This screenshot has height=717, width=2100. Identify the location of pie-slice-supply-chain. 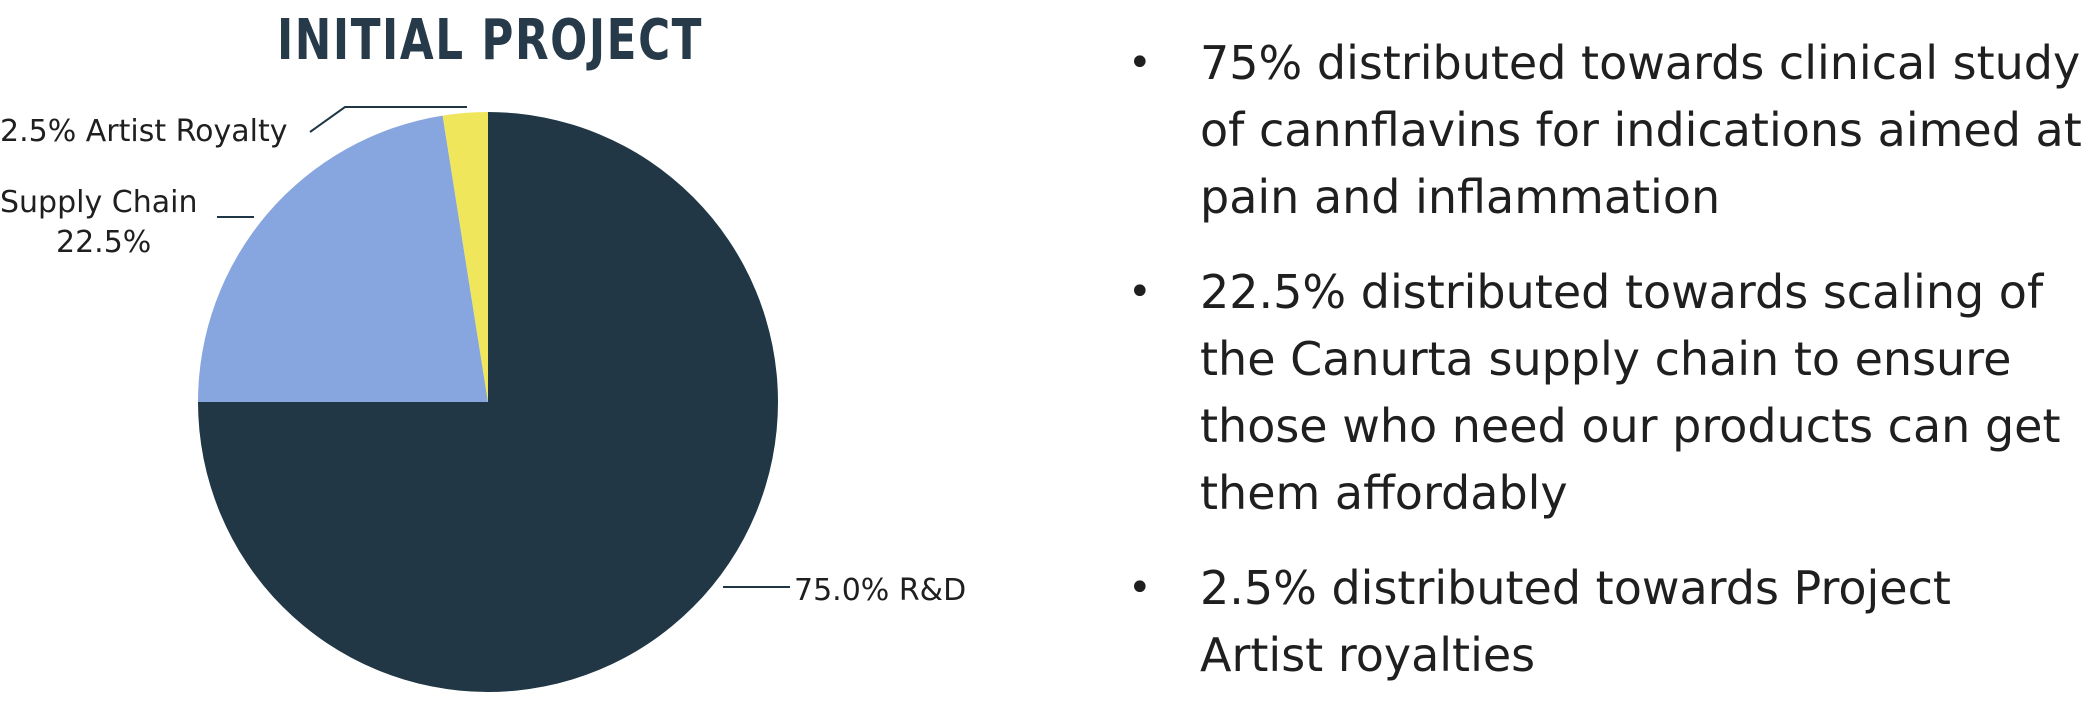
(343, 259).